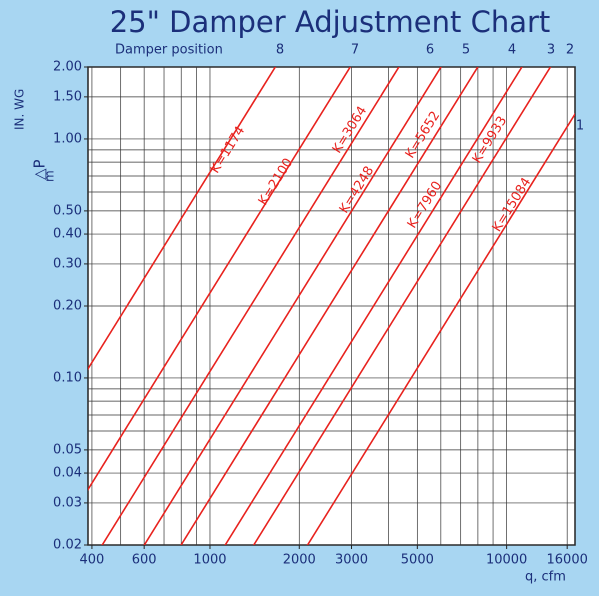 Image resolution: width=599 pixels, height=596 pixels. What do you see at coordinates (580, 126) in the screenshot?
I see `damper-position: 1` at bounding box center [580, 126].